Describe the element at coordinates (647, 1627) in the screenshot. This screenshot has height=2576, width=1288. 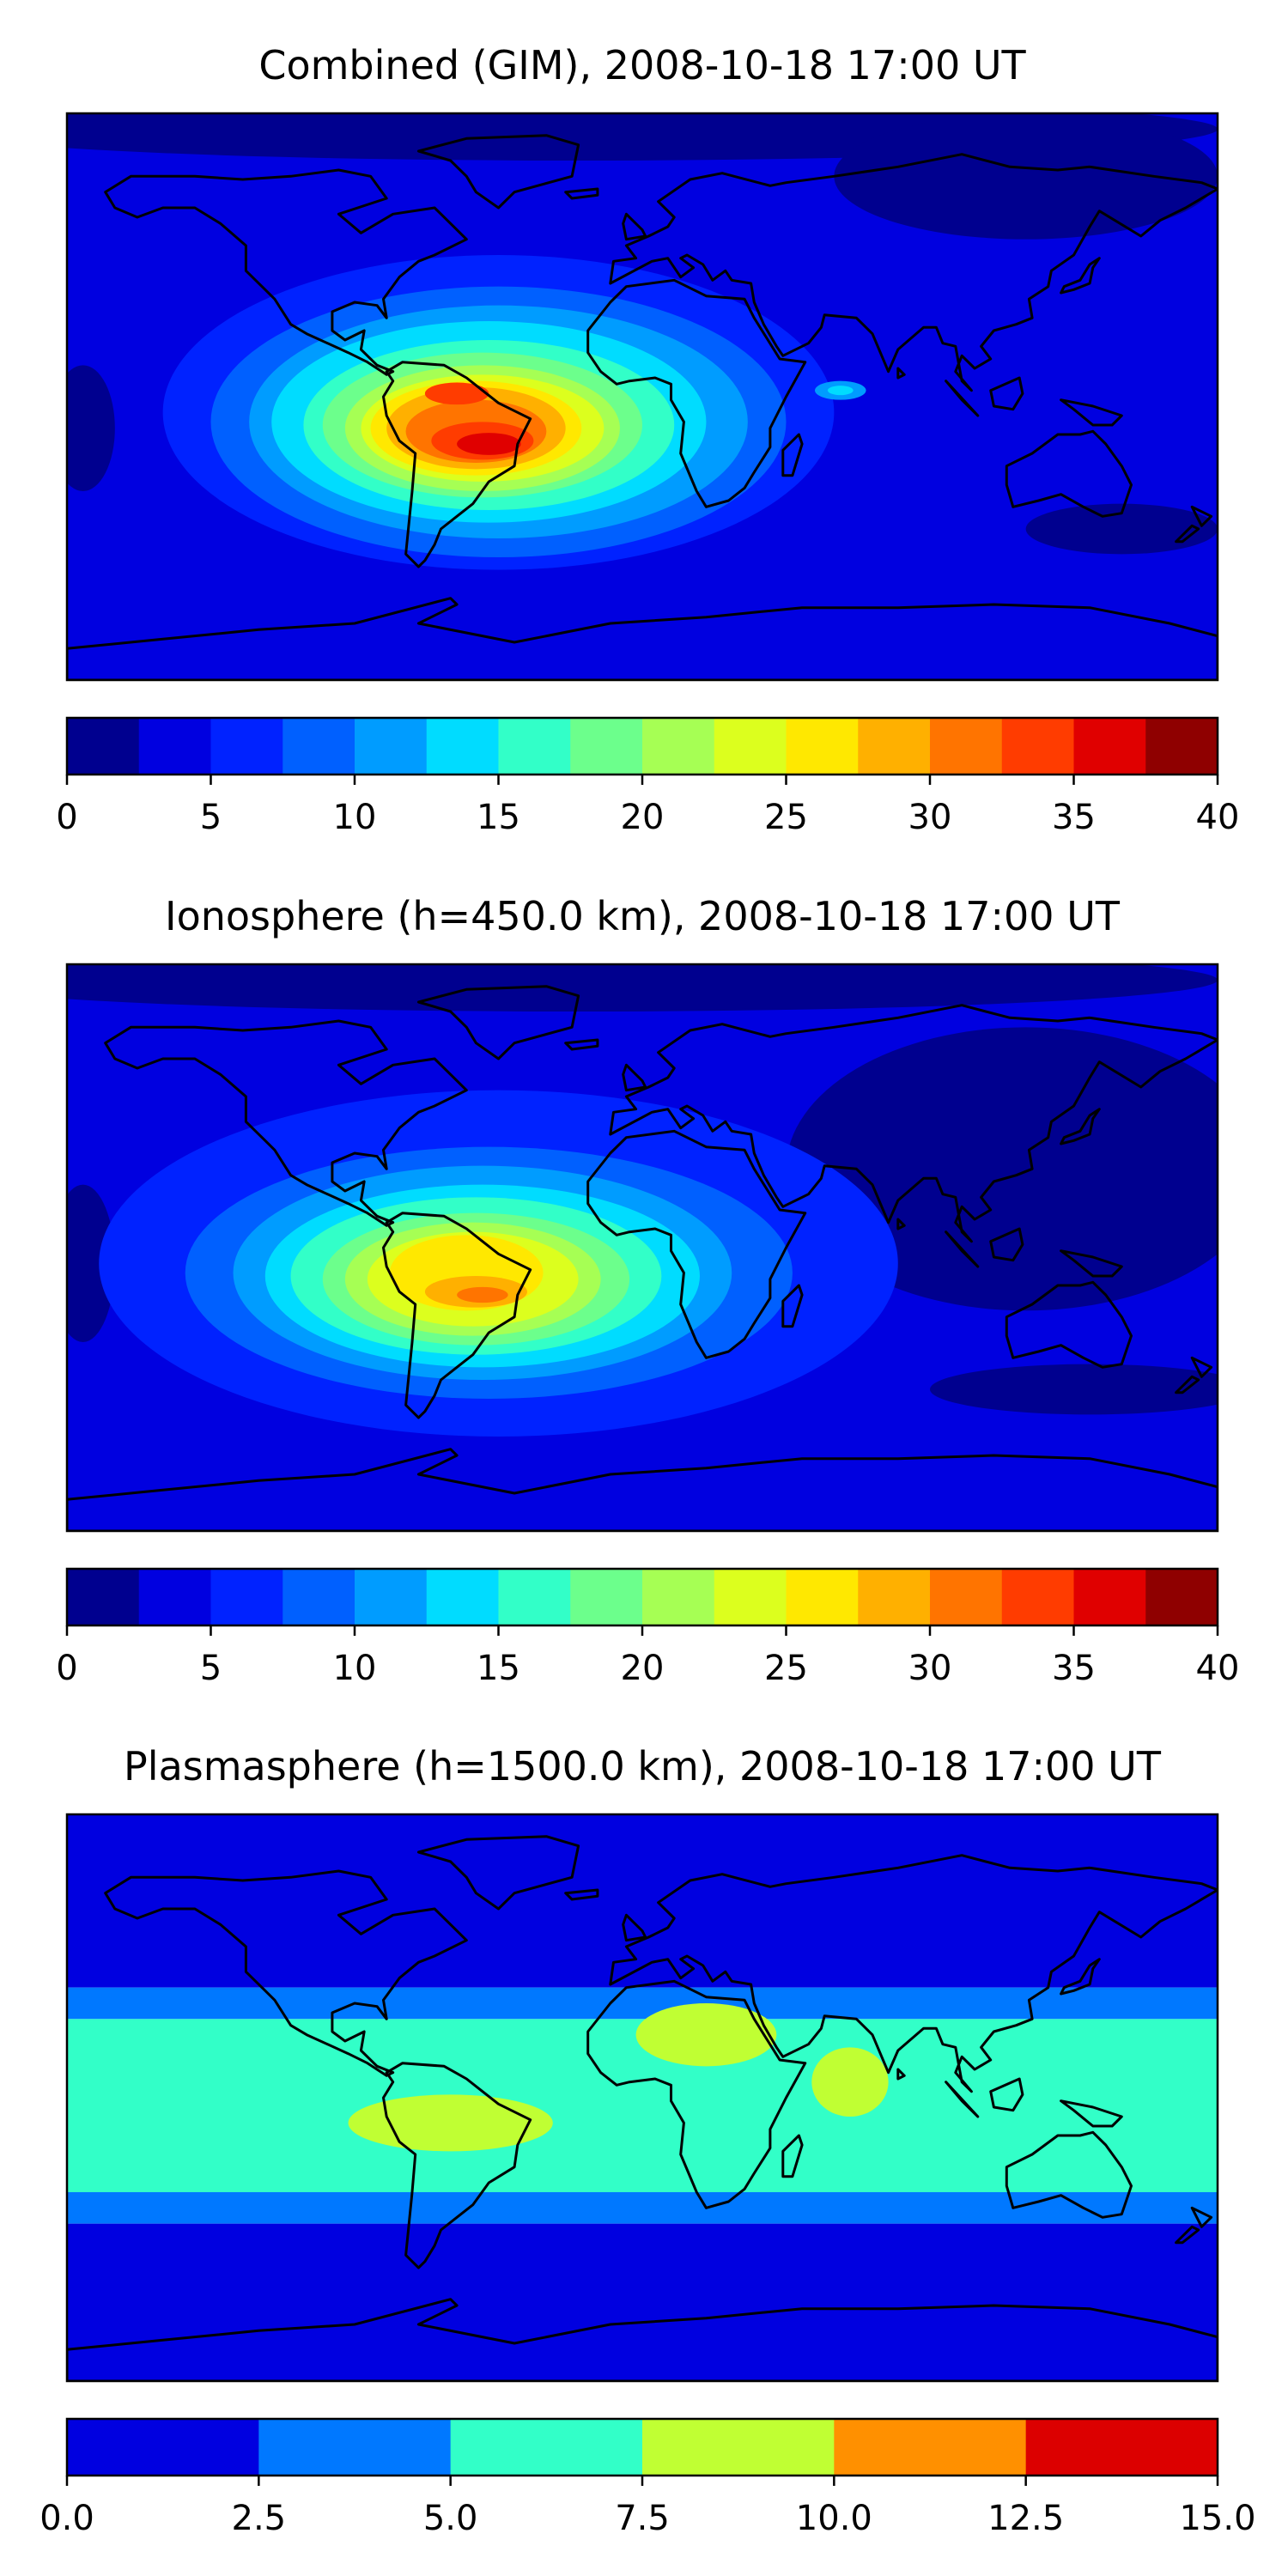
I see `colorbar: 0 5 10 15 20 25 30 35 40` at that location.